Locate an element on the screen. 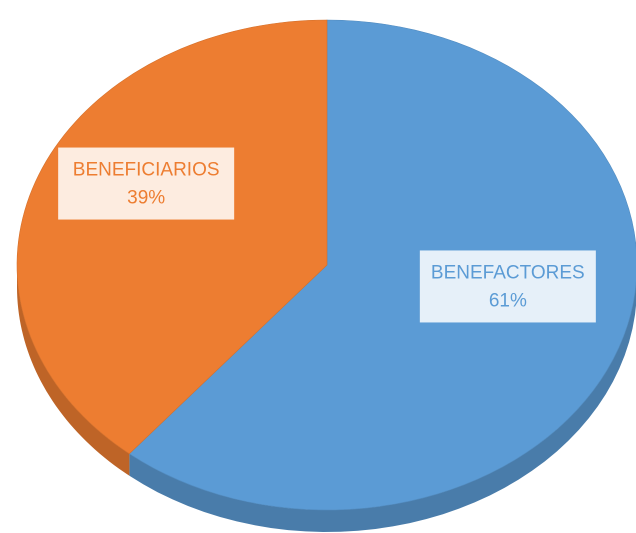 The height and width of the screenshot is (533, 636). data-label: BENEFICIARIOS 39% is located at coordinates (146, 183).